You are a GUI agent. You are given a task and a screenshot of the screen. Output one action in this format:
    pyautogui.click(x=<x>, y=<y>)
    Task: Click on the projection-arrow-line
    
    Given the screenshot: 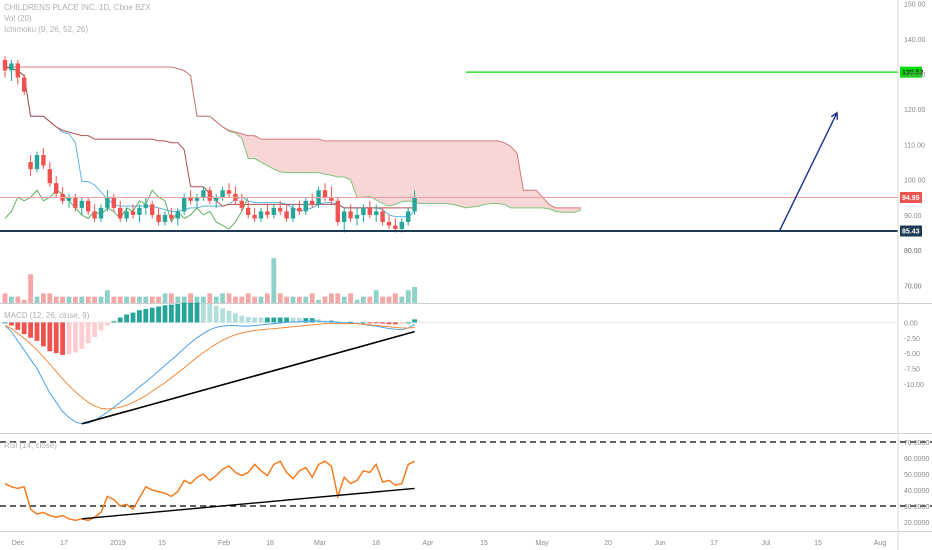 What is the action you would take?
    pyautogui.click(x=808, y=172)
    